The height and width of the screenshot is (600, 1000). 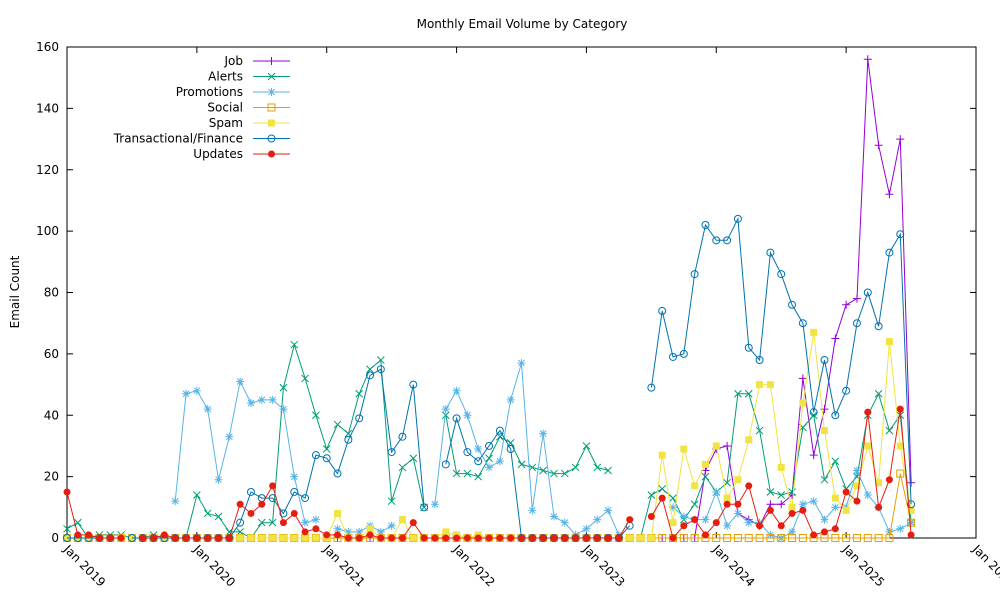 I want to click on legend-item-transactional-finance: Transactional/Finance, so click(x=201, y=139).